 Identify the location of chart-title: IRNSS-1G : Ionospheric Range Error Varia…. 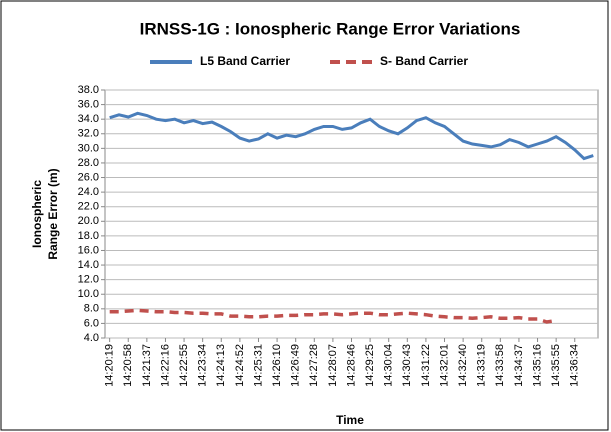
(330, 28).